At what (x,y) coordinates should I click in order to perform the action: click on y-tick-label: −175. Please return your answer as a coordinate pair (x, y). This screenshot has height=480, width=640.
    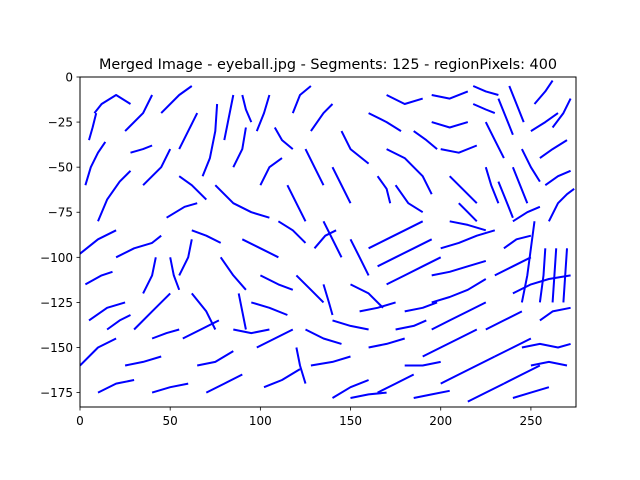
    Looking at the image, I should click on (56, 393).